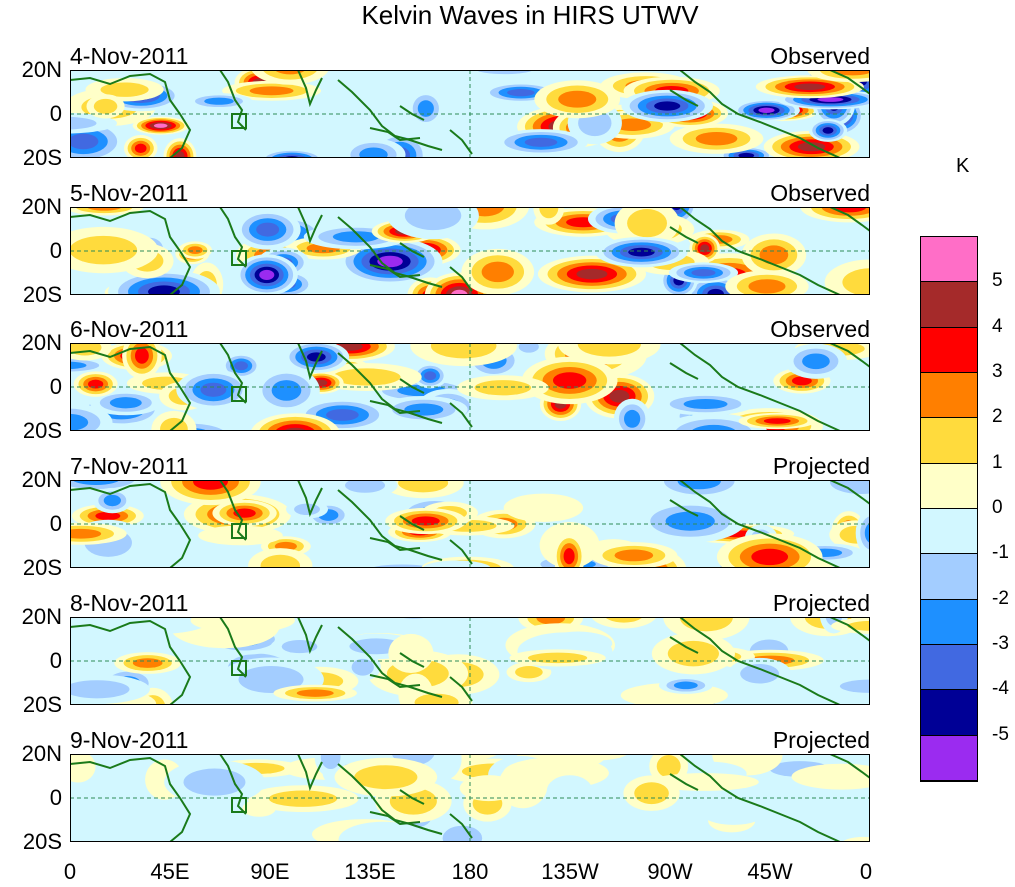 The image size is (1015, 887). What do you see at coordinates (963, 166) in the screenshot?
I see `colorbar-units: K` at bounding box center [963, 166].